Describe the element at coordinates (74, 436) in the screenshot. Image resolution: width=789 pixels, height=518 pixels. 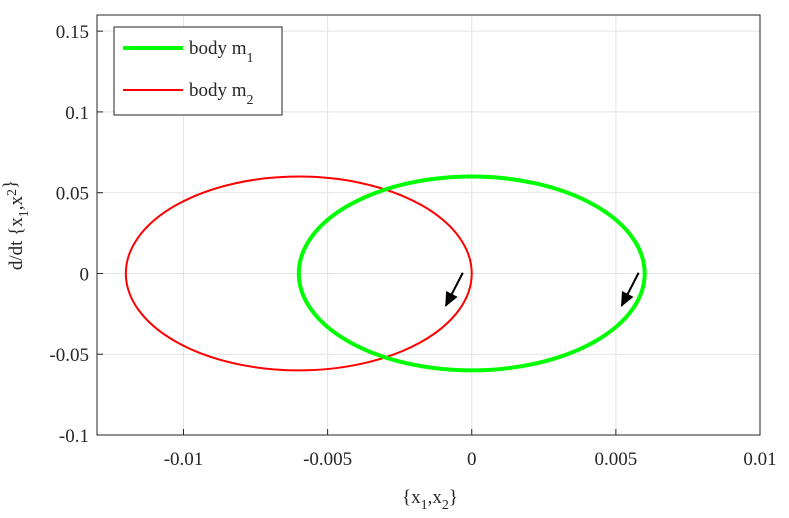
I see `y-tick-label: -0.1` at that location.